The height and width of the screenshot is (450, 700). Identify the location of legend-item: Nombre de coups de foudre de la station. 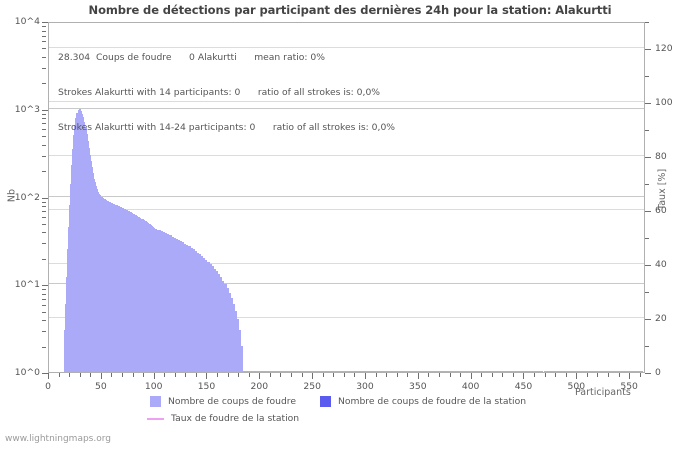
(423, 401).